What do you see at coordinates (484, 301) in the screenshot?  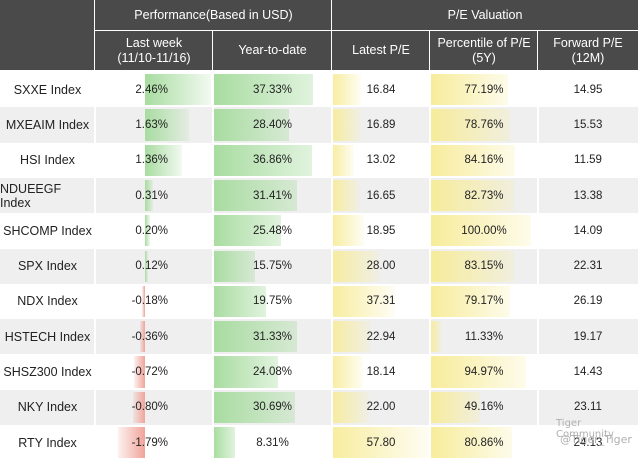 I see `percentile-value: 79.17%` at bounding box center [484, 301].